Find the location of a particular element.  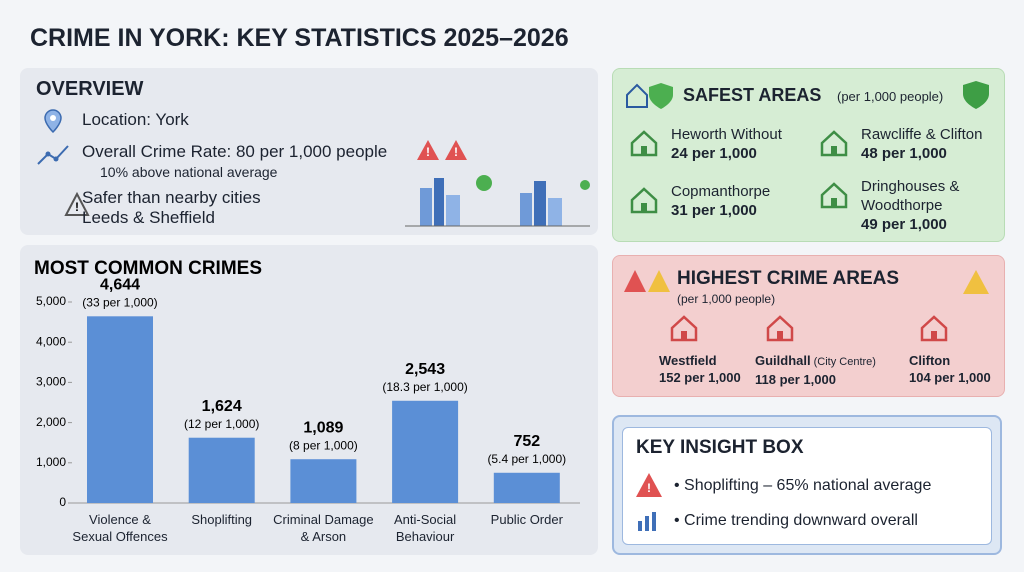

area-name: Guildhall (City Centre) is located at coordinates (815, 360).